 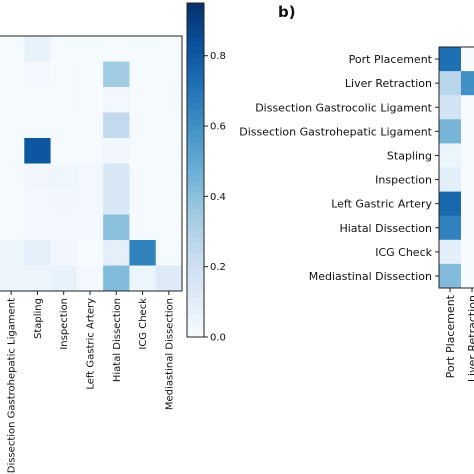 What do you see at coordinates (287, 12) in the screenshot?
I see `panel-b-label: b)` at bounding box center [287, 12].